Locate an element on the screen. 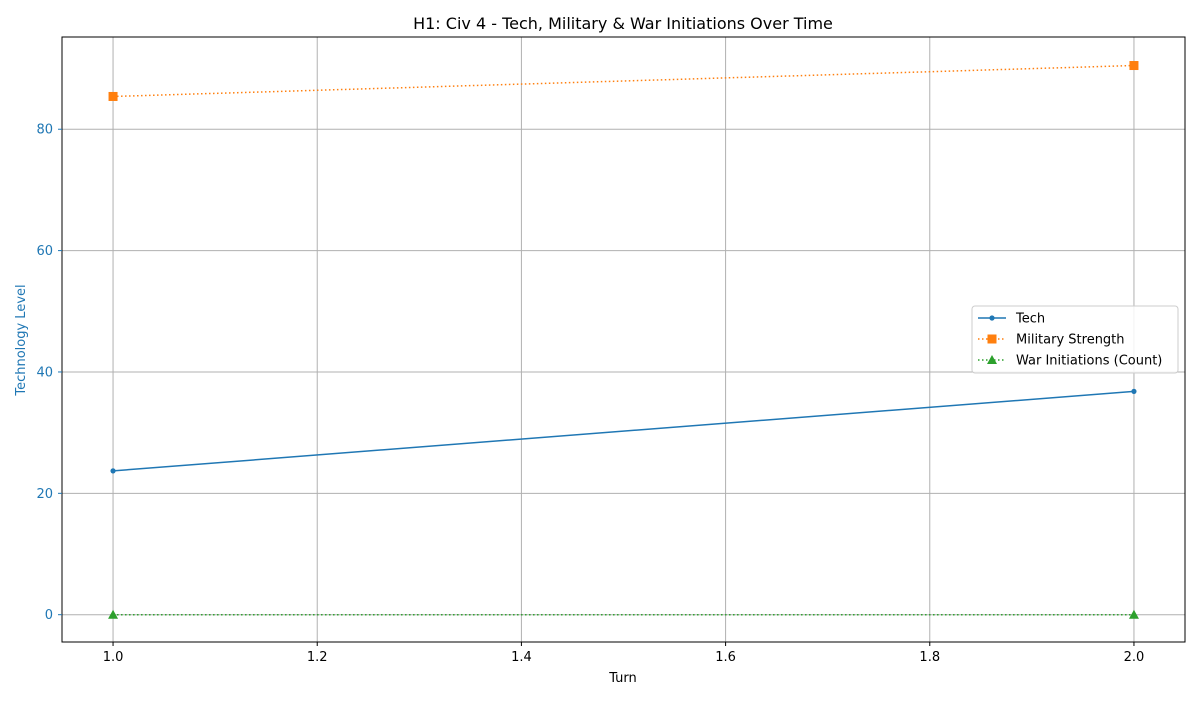 Image resolution: width=1200 pixels, height=704 pixels. legend-label: Military Strength is located at coordinates (1070, 340).